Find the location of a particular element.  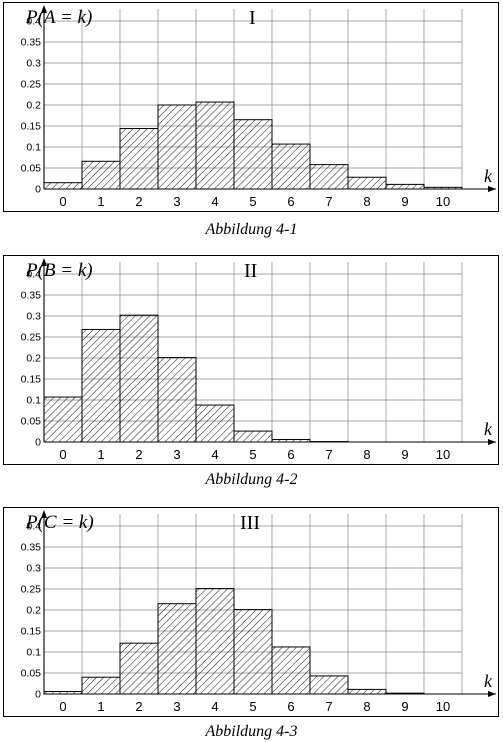

figure-caption: Abbildung 4-1 is located at coordinates (251, 229).